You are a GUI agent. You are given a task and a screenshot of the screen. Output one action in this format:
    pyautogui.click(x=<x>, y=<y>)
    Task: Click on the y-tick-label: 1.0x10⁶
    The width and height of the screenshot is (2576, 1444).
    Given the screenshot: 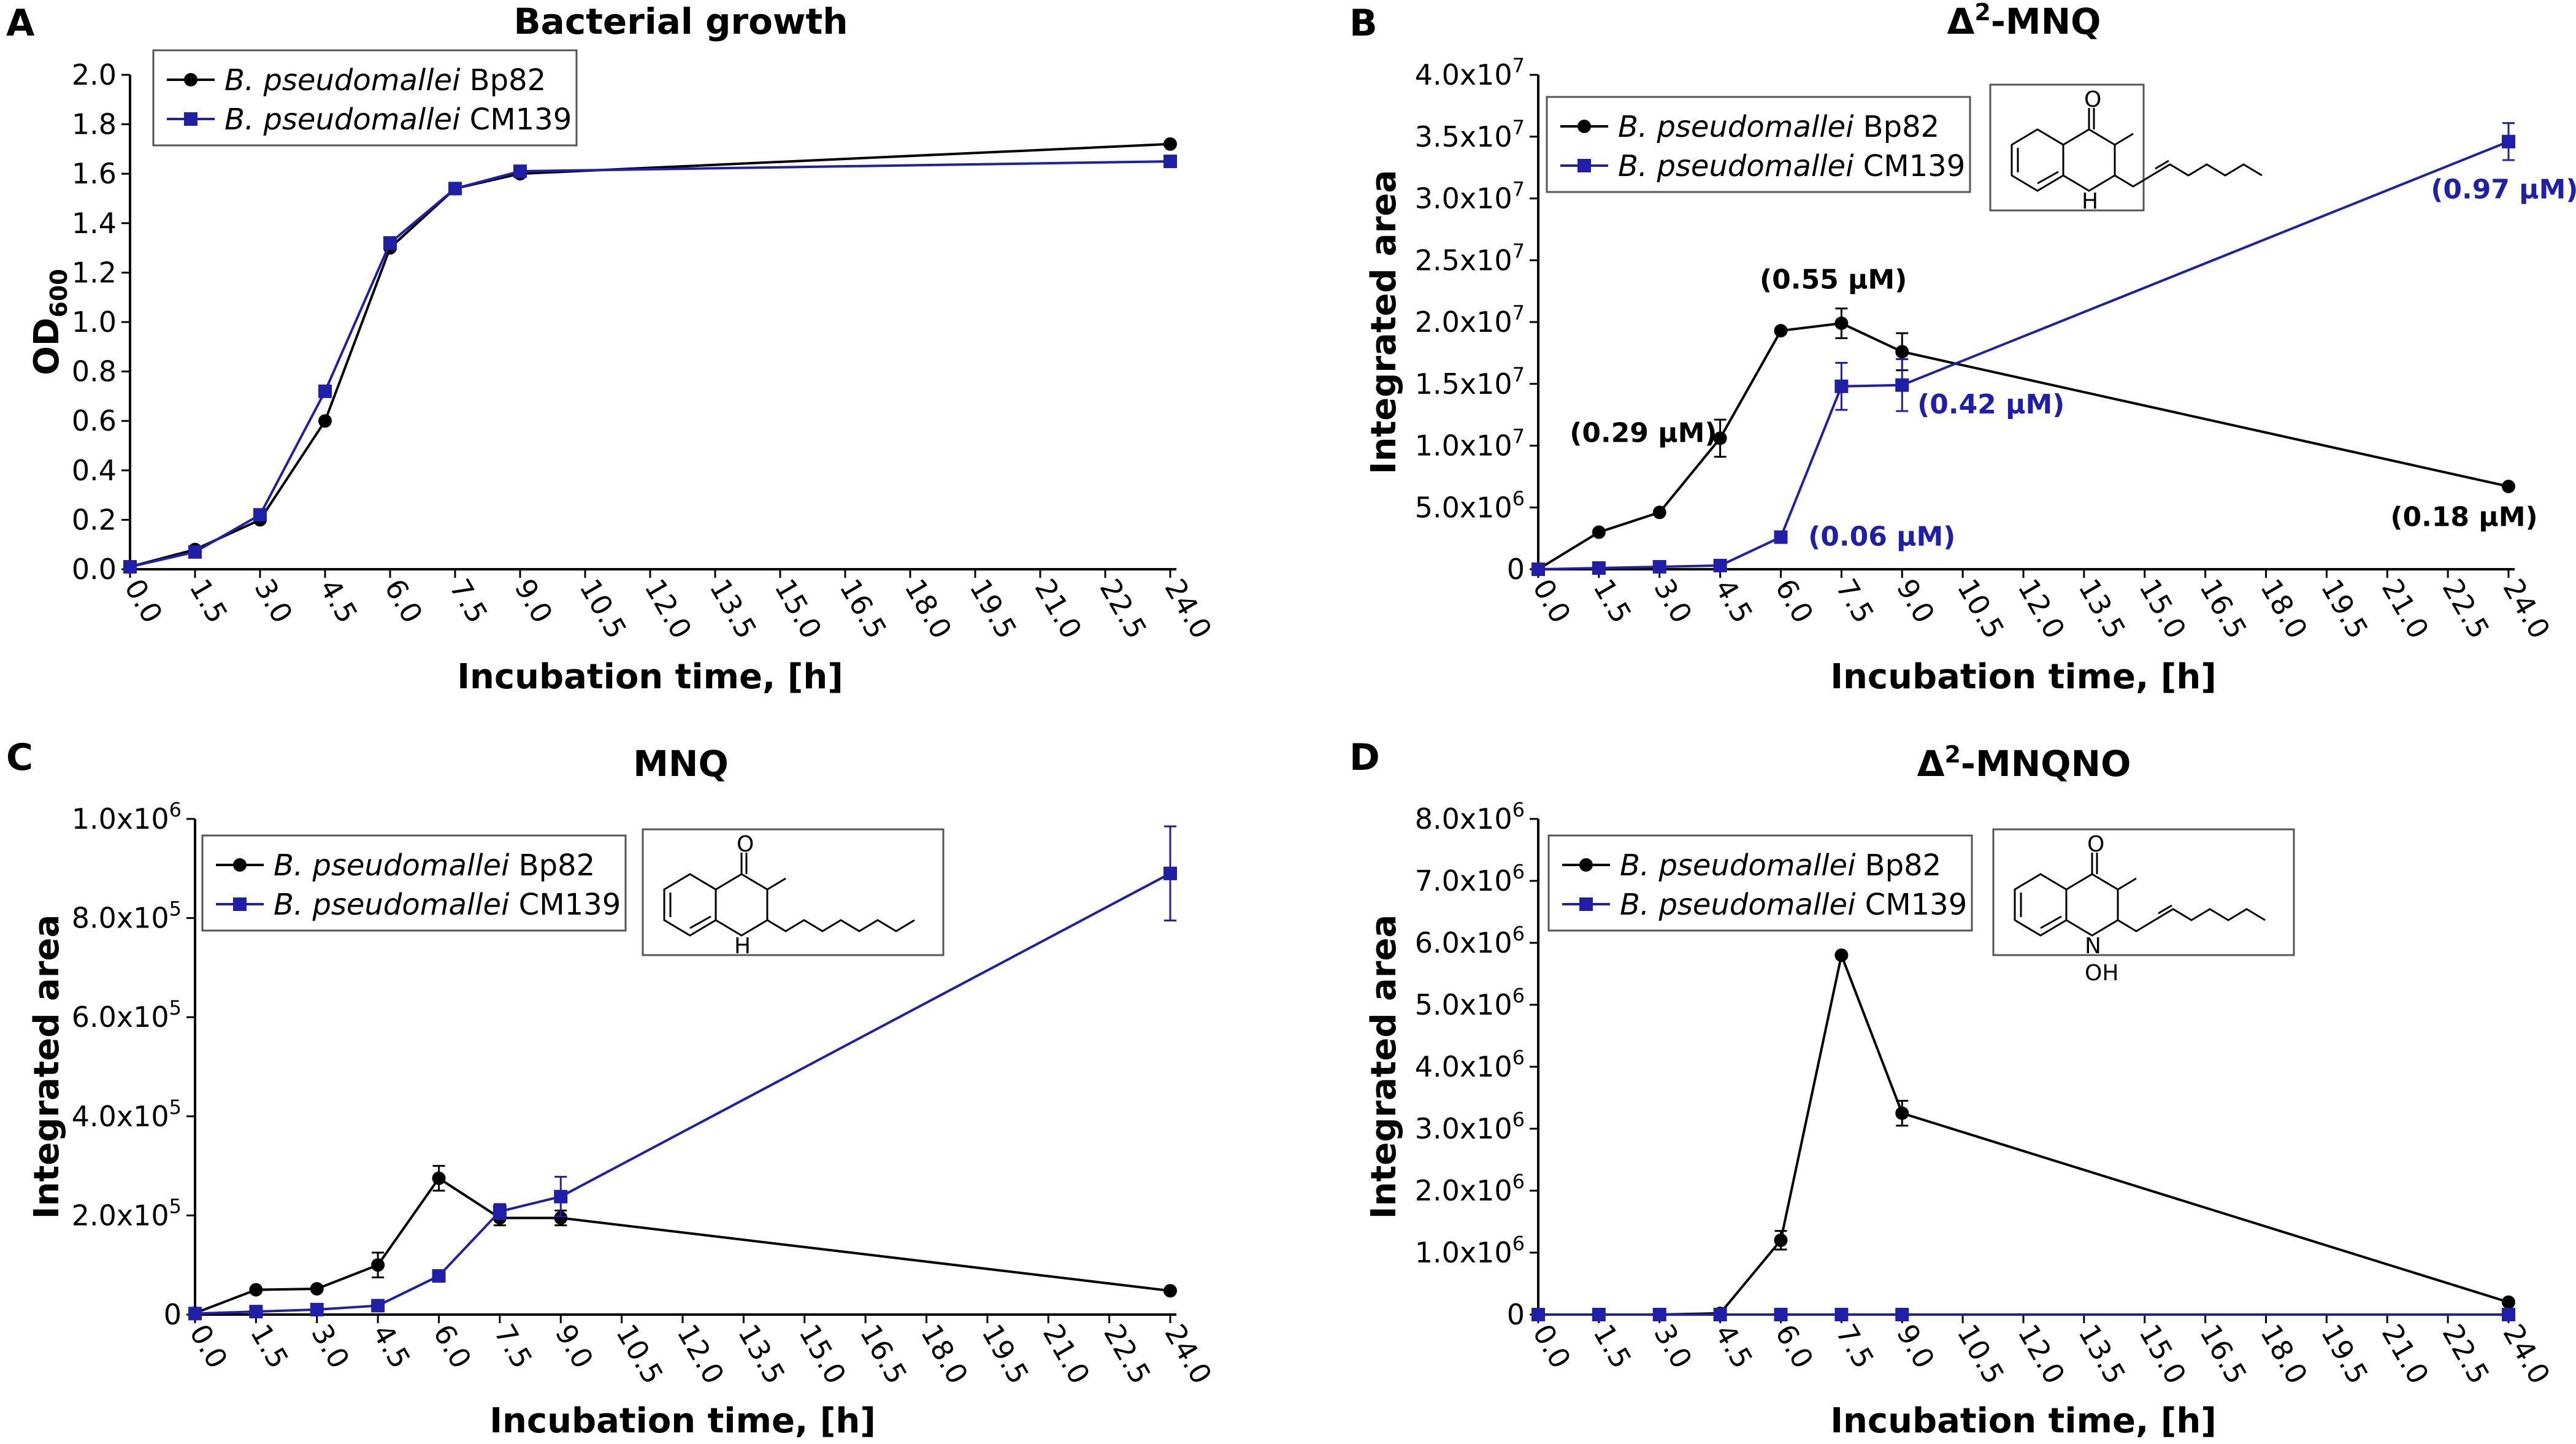 What is the action you would take?
    pyautogui.click(x=1470, y=1250)
    